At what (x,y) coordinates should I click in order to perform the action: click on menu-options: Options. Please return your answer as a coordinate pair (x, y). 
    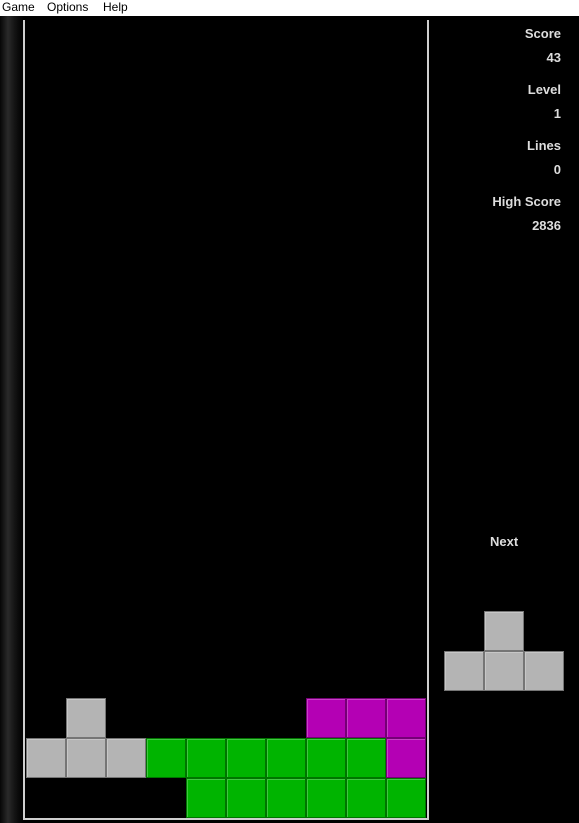
    Looking at the image, I should click on (68, 7).